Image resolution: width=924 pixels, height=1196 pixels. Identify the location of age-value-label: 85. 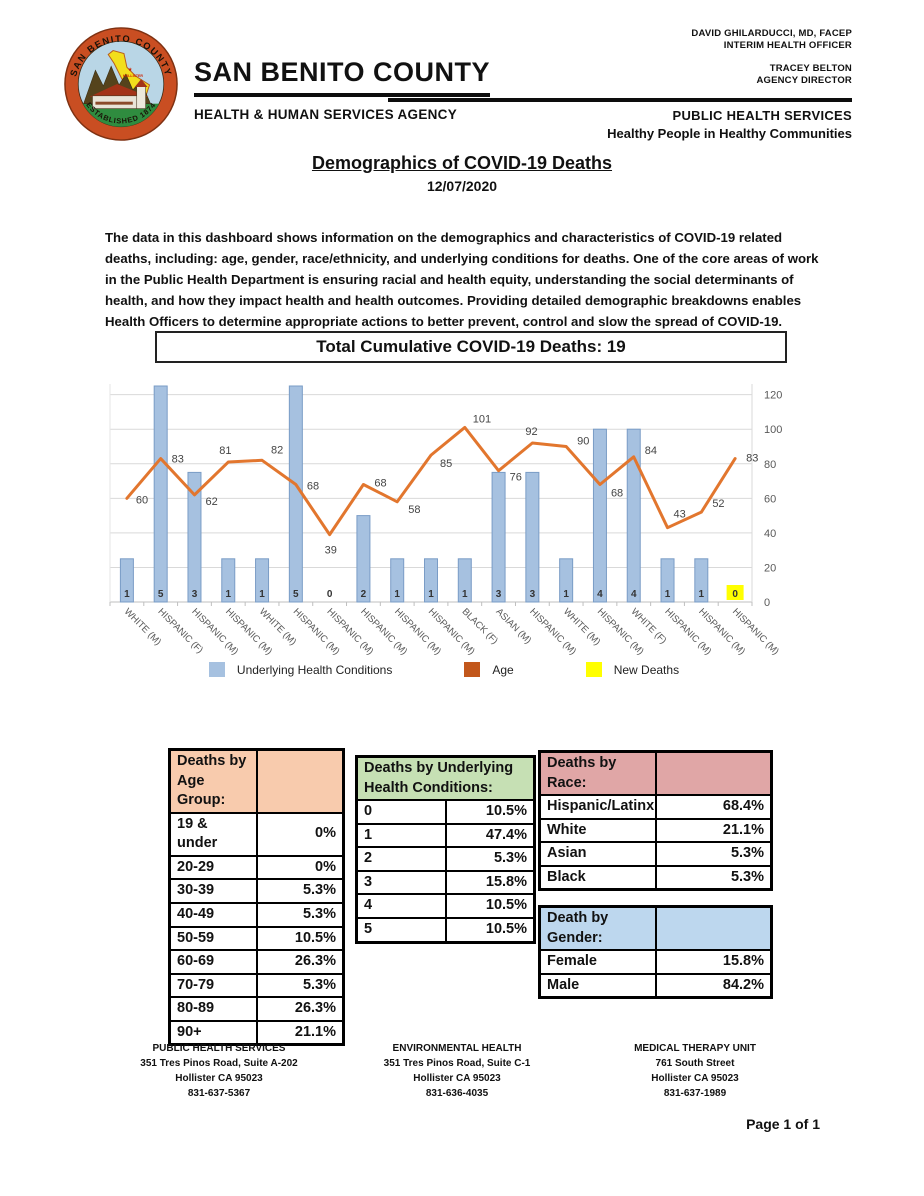
(446, 464).